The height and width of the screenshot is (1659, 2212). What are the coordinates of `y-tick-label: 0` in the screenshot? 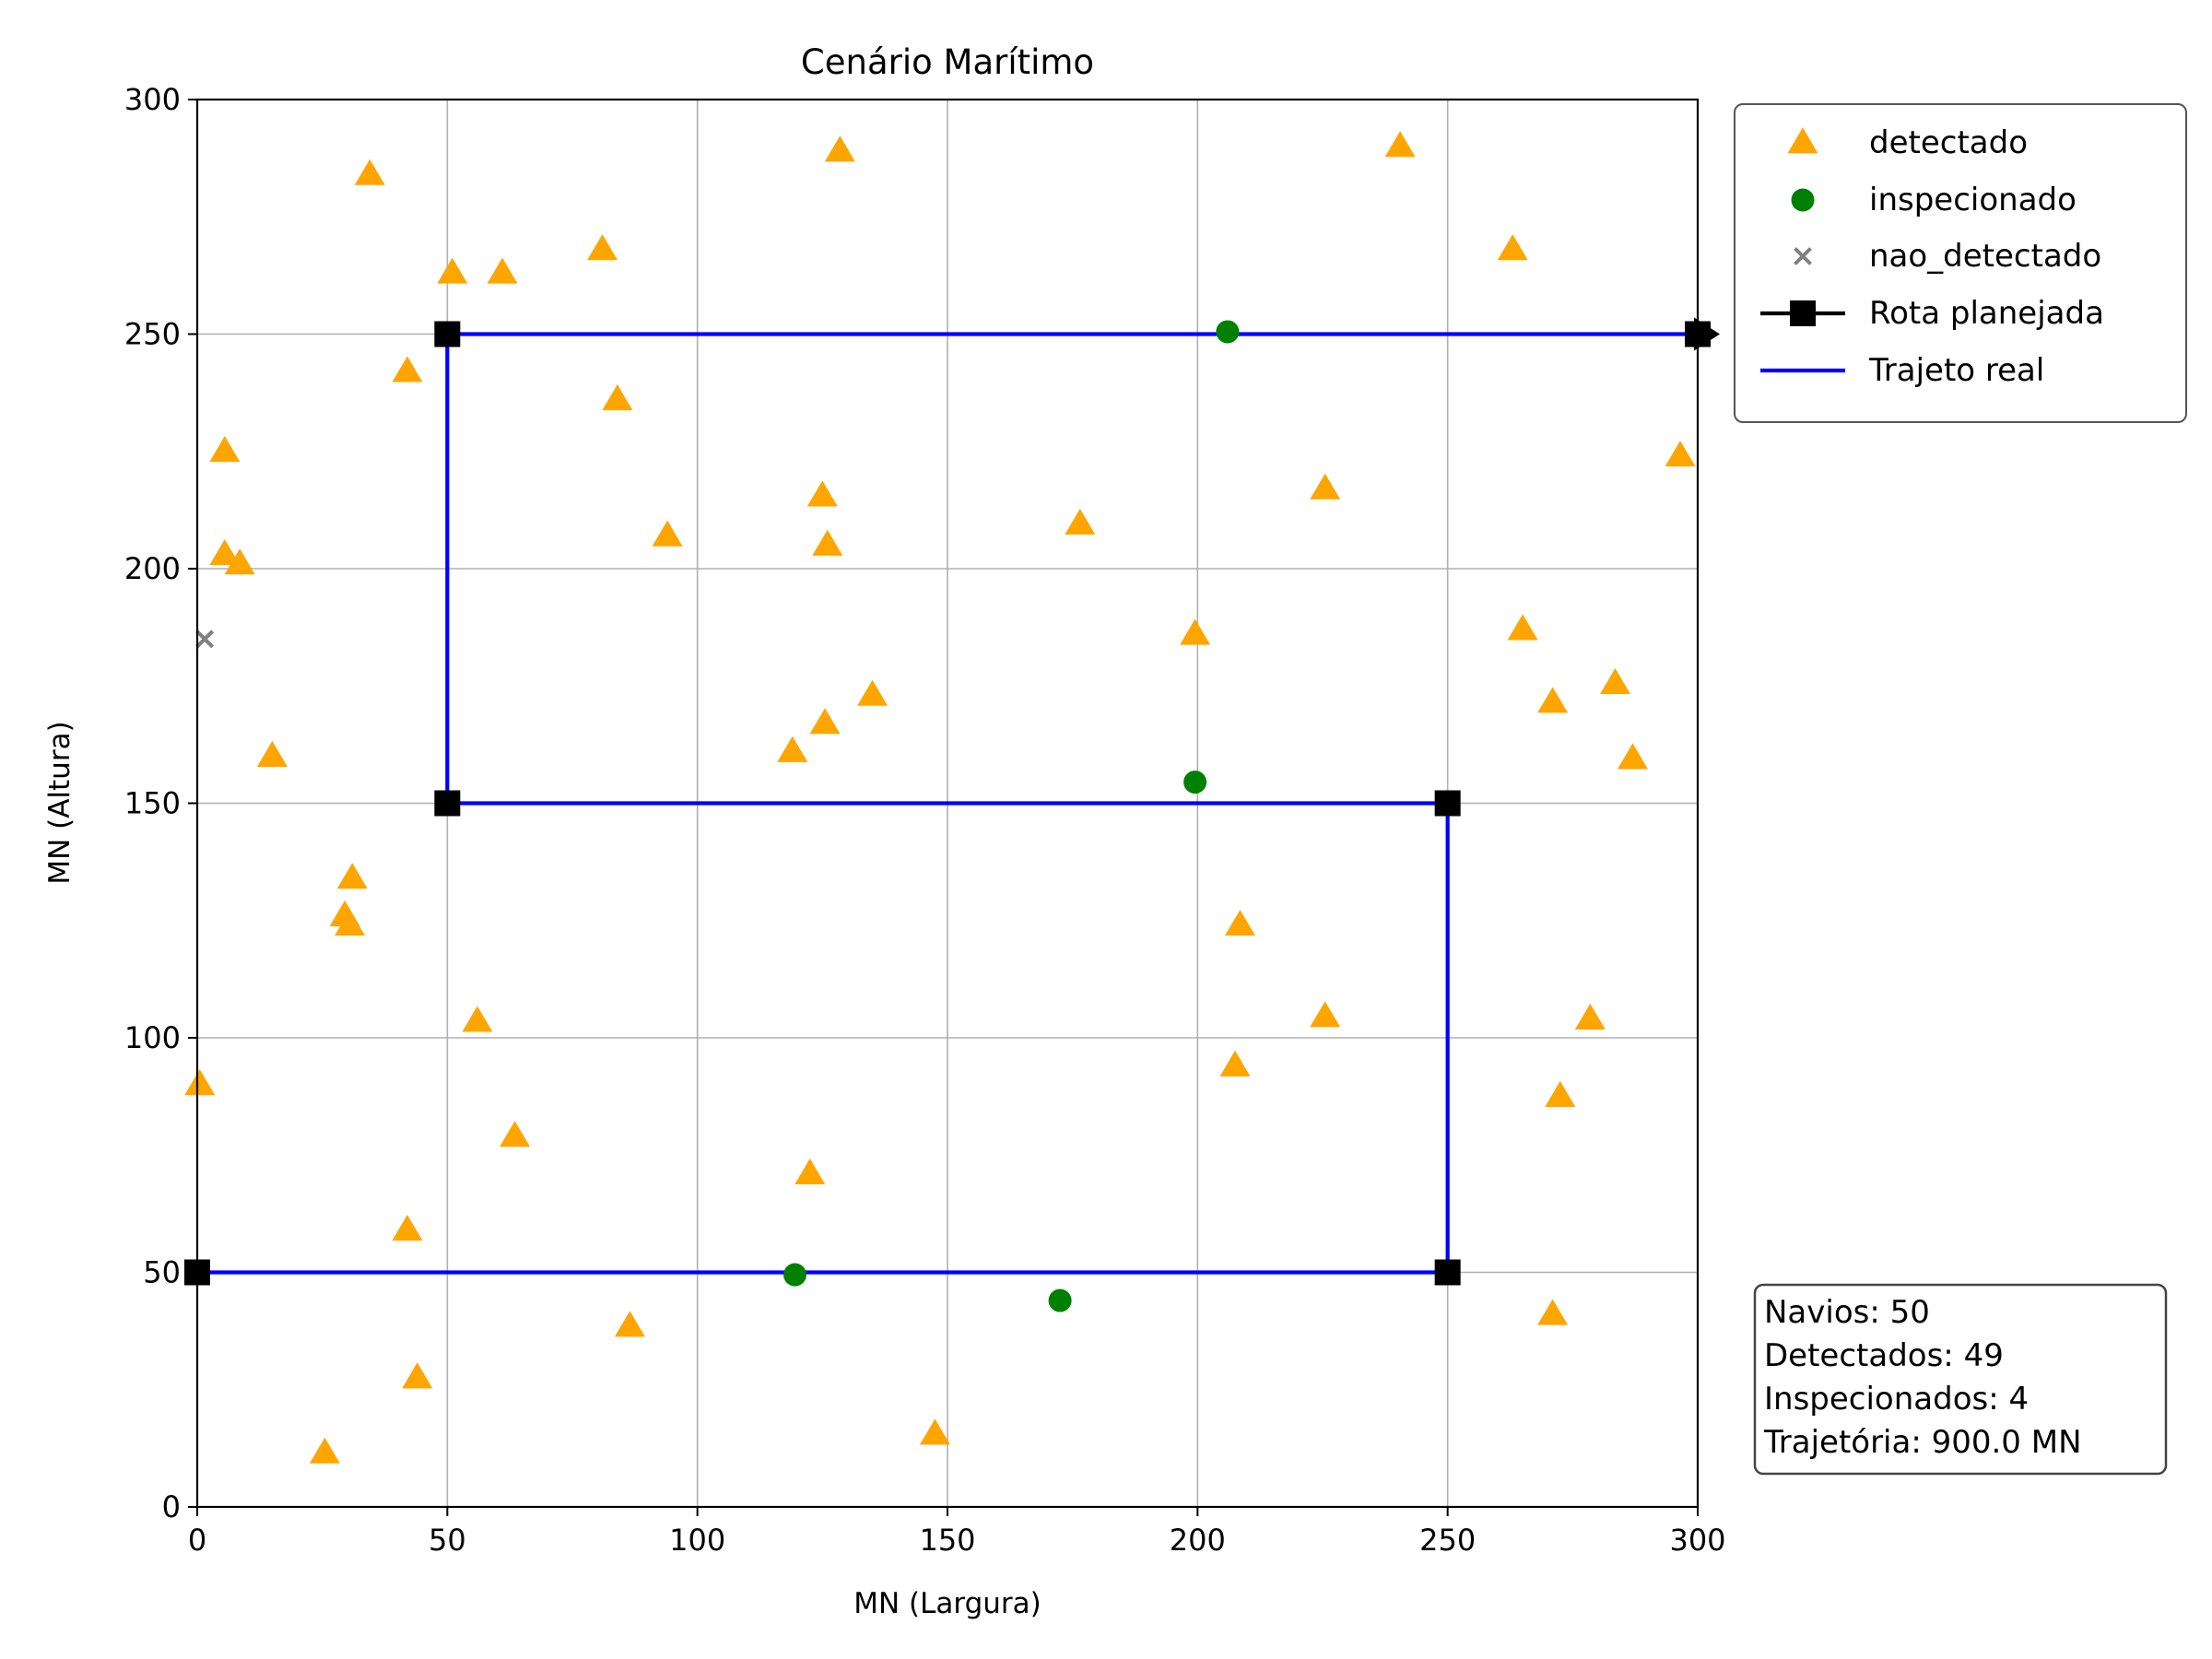 It's located at (171, 1506).